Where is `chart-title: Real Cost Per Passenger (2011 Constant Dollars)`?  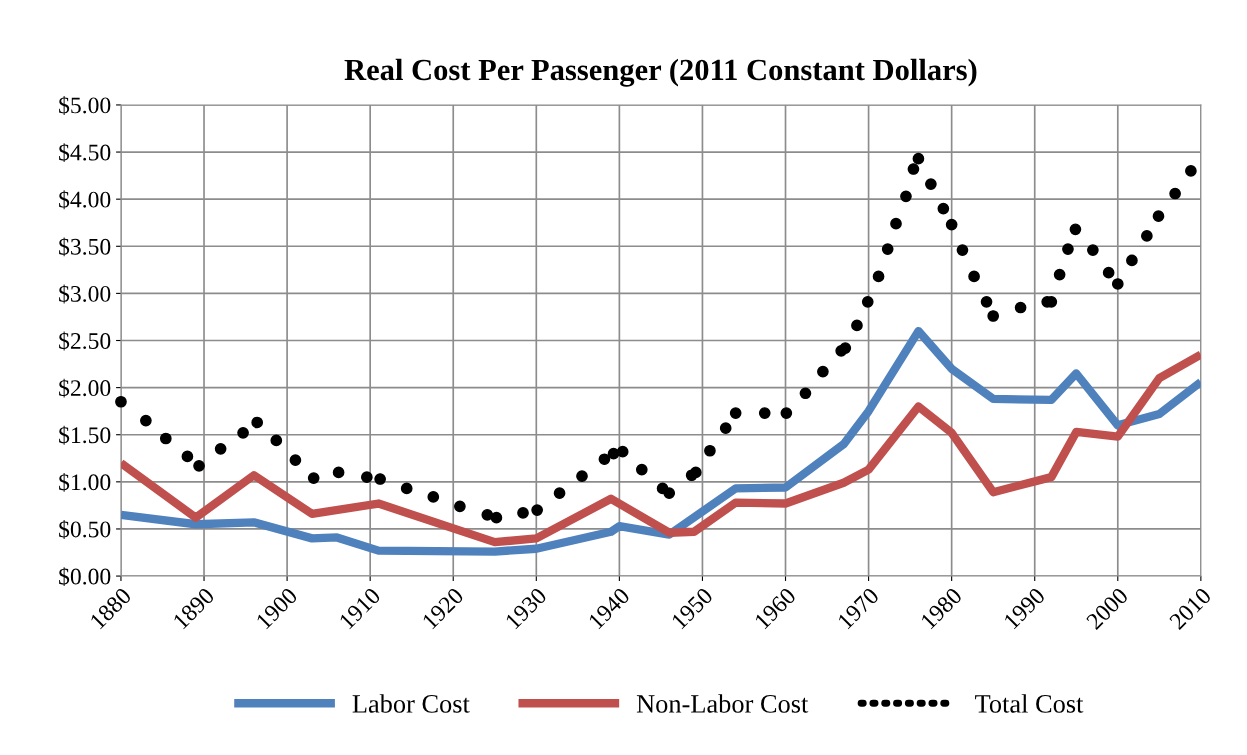 chart-title: Real Cost Per Passenger (2011 Constant Dollars) is located at coordinates (660, 72).